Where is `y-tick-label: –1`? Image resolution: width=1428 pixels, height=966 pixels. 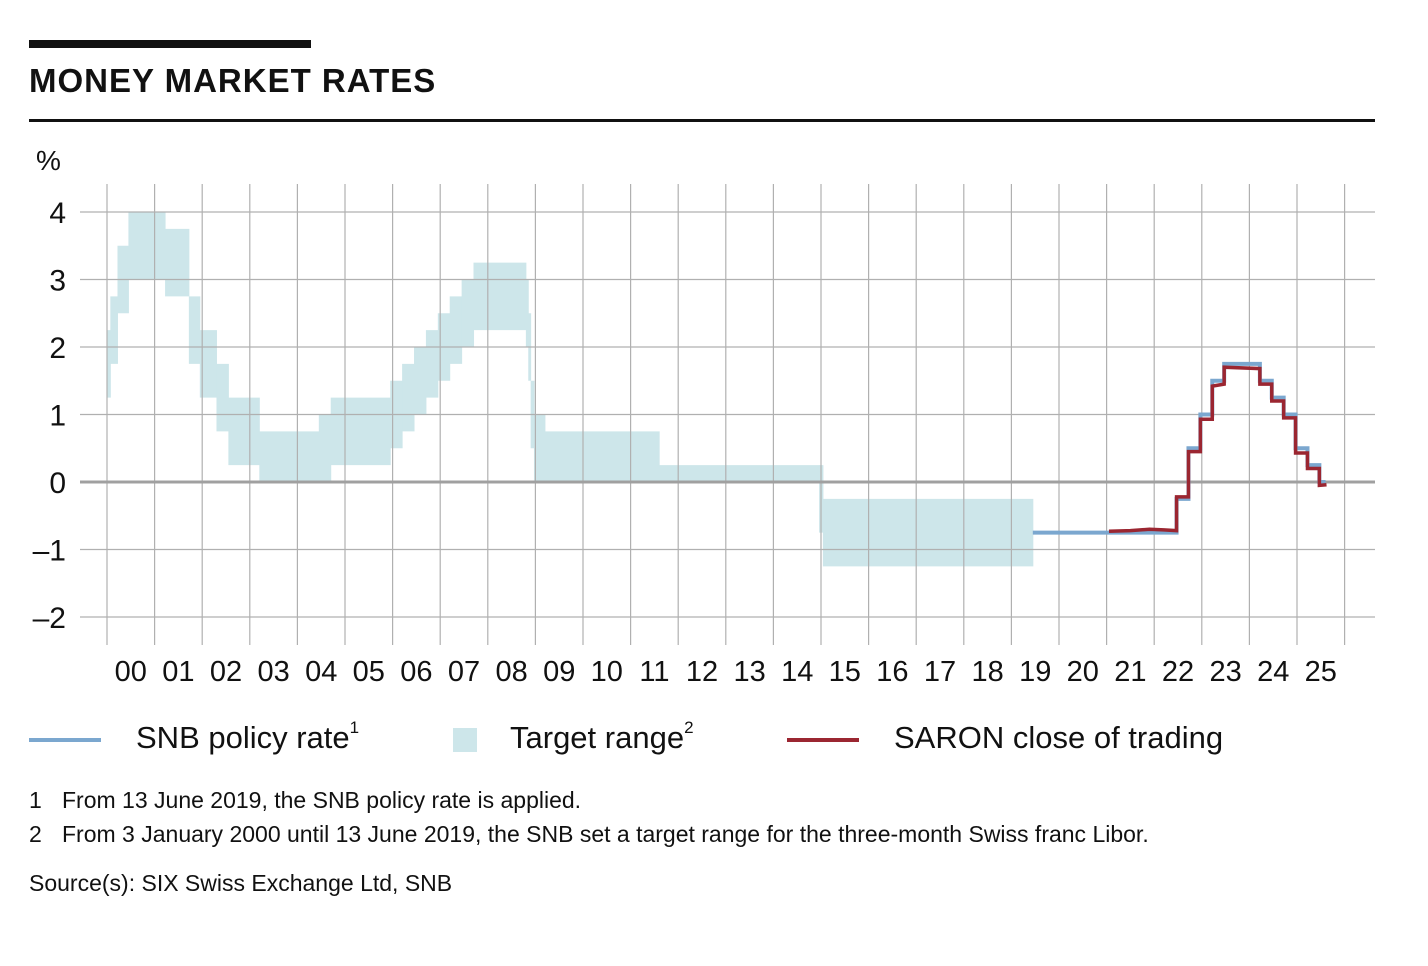 y-tick-label: –1 is located at coordinates (49, 551).